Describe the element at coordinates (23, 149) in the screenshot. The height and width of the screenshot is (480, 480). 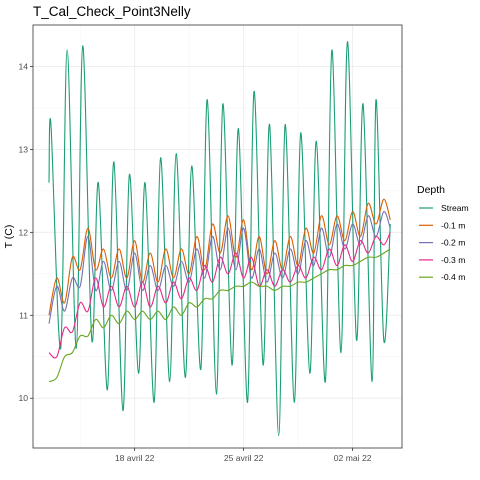
I see `y-tick-label: 13` at that location.